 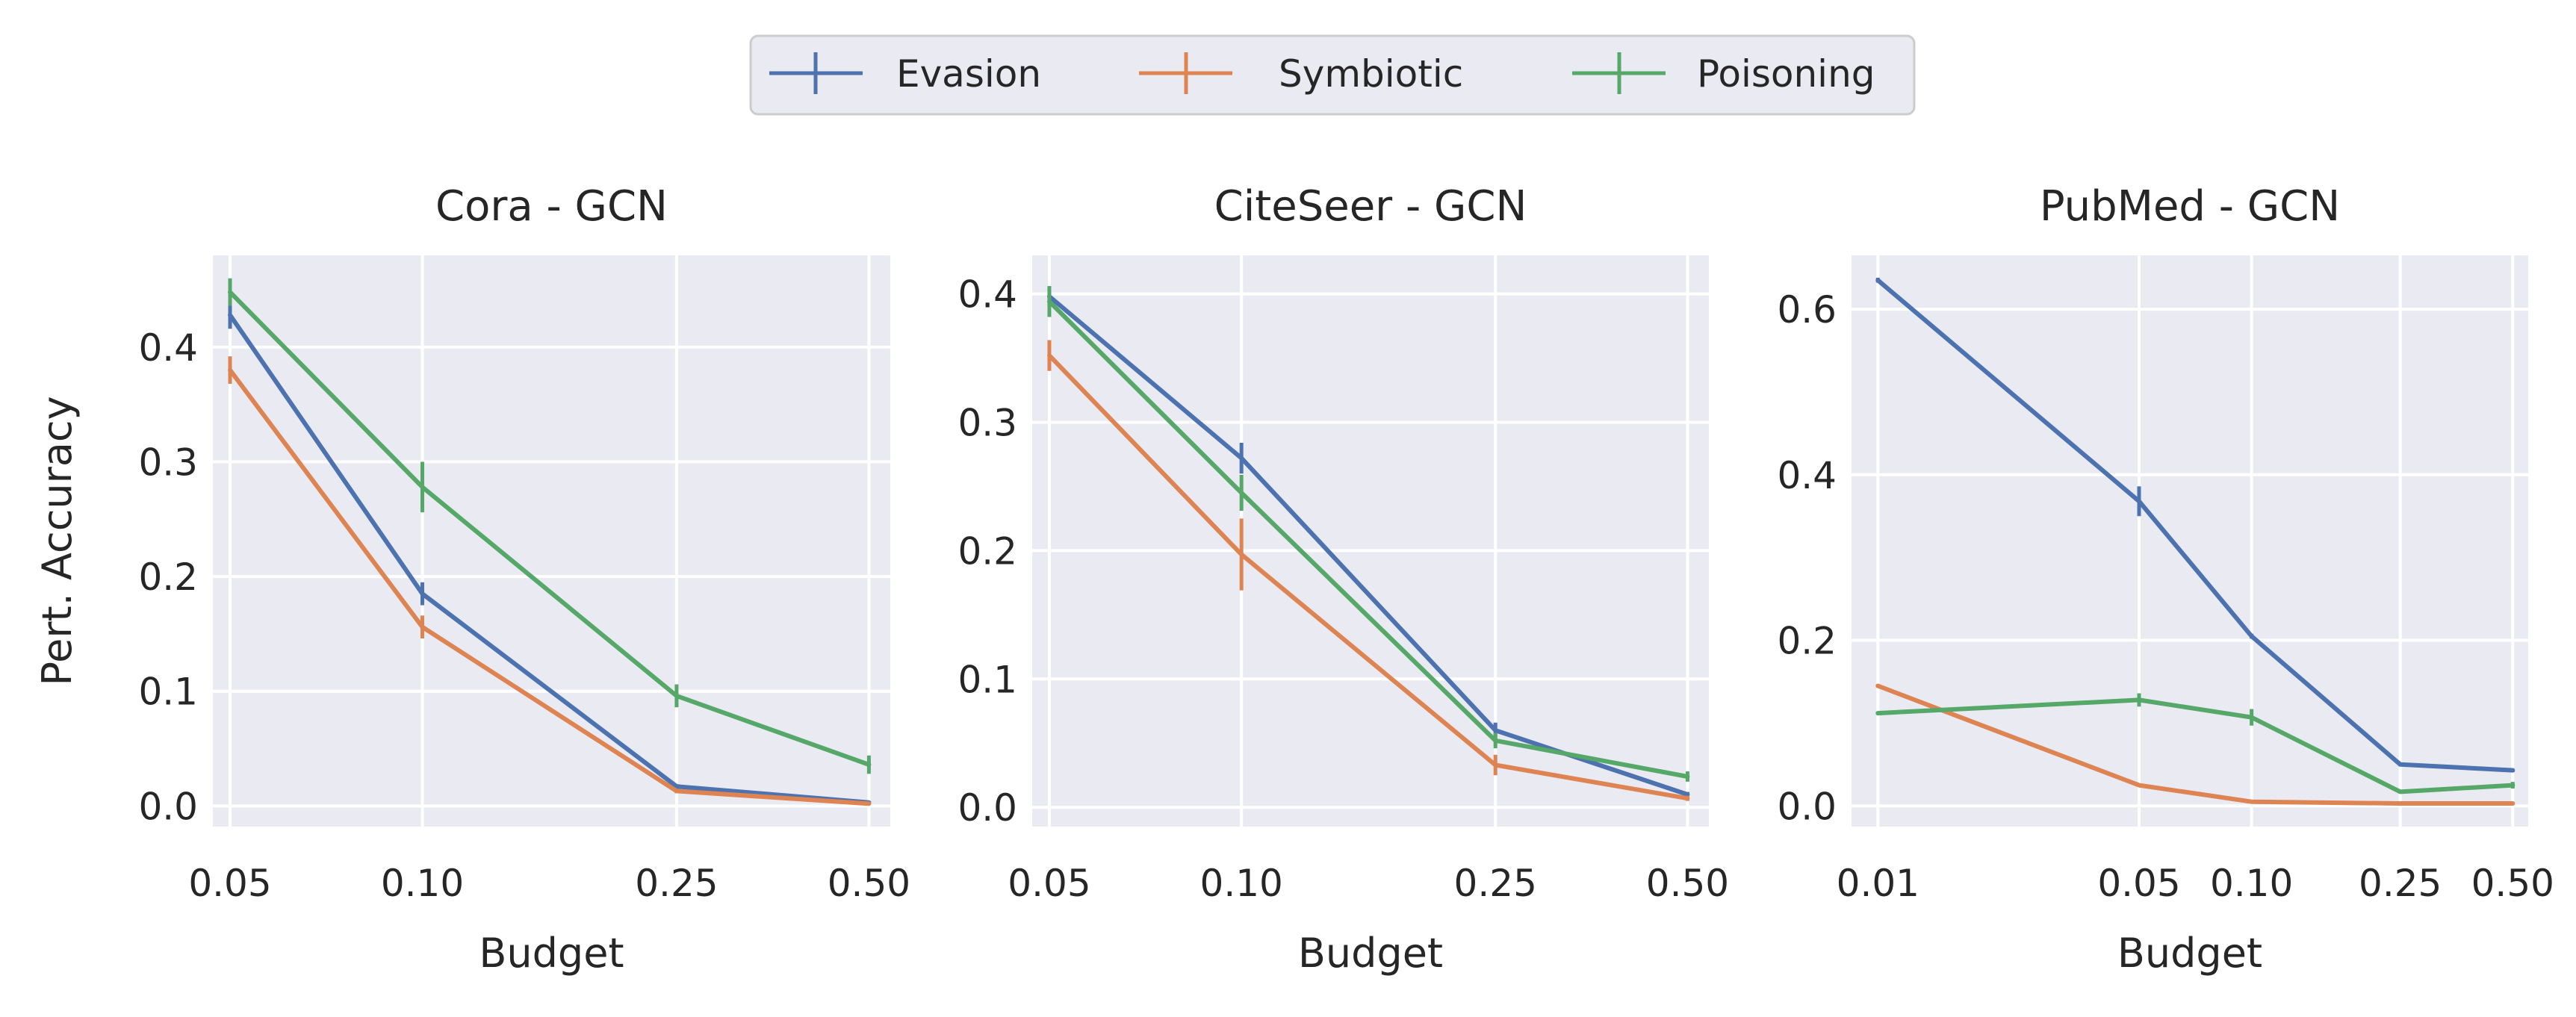 What do you see at coordinates (1807, 310) in the screenshot?
I see `y-tick-label: 0.6` at bounding box center [1807, 310].